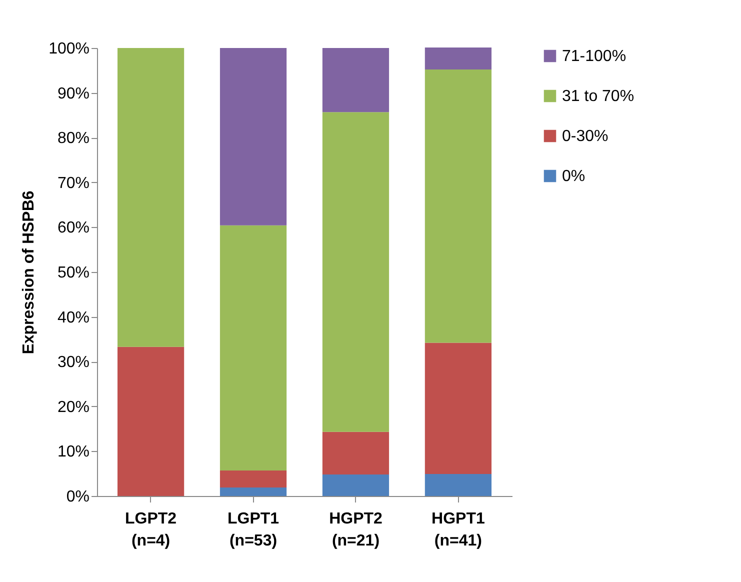  I want to click on y-tick-label: 70%, so click(73, 183).